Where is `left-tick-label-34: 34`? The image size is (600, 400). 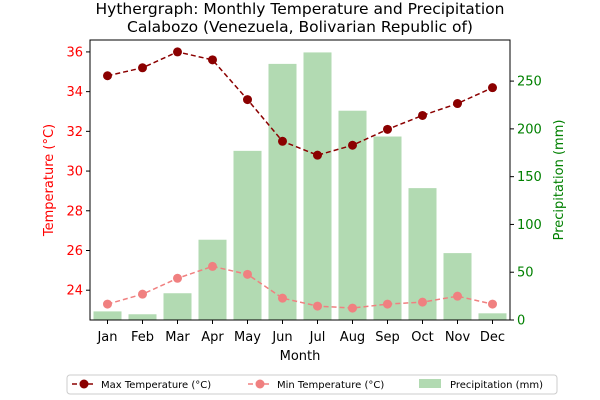
left-tick-label-34: 34 is located at coordinates (74, 92).